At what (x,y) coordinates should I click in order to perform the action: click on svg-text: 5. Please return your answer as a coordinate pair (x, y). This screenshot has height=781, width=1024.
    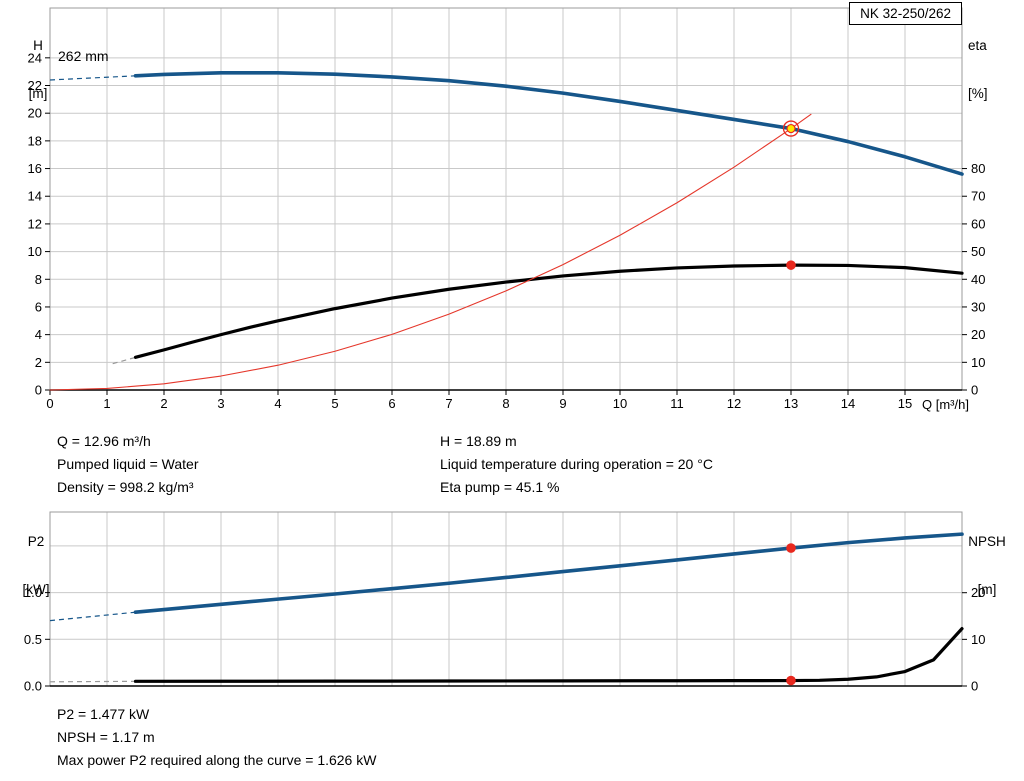
    Looking at the image, I should click on (334, 403).